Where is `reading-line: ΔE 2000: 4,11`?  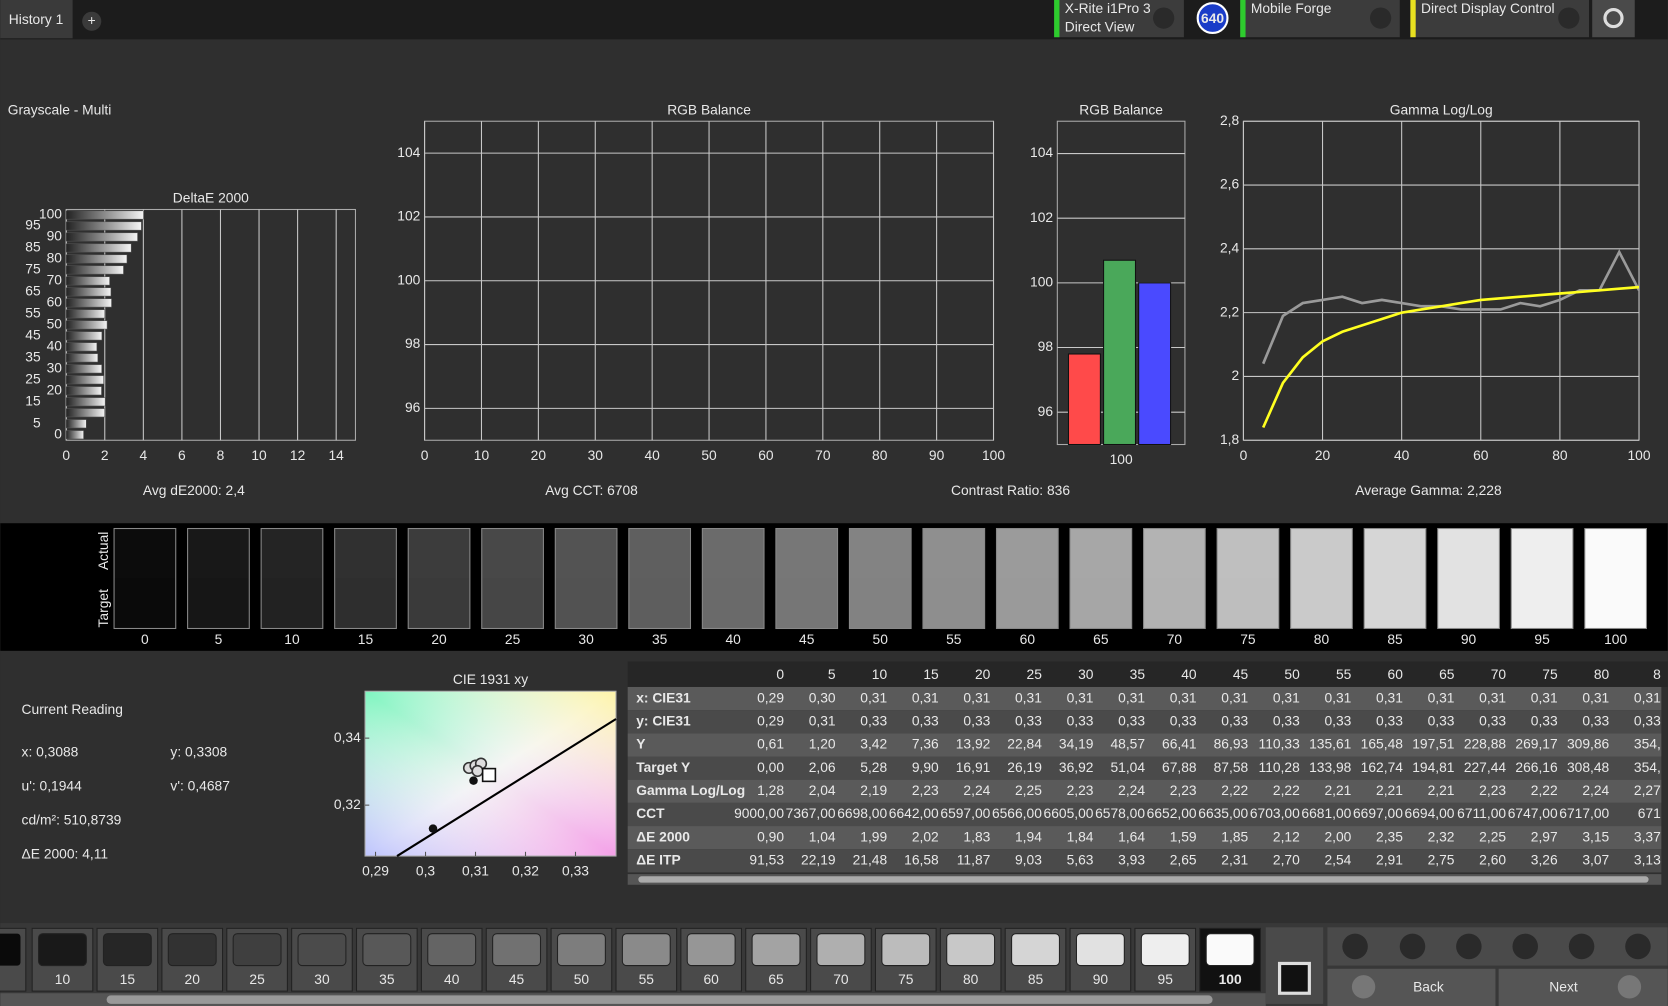
reading-line: ΔE 2000: 4,11 is located at coordinates (65, 854).